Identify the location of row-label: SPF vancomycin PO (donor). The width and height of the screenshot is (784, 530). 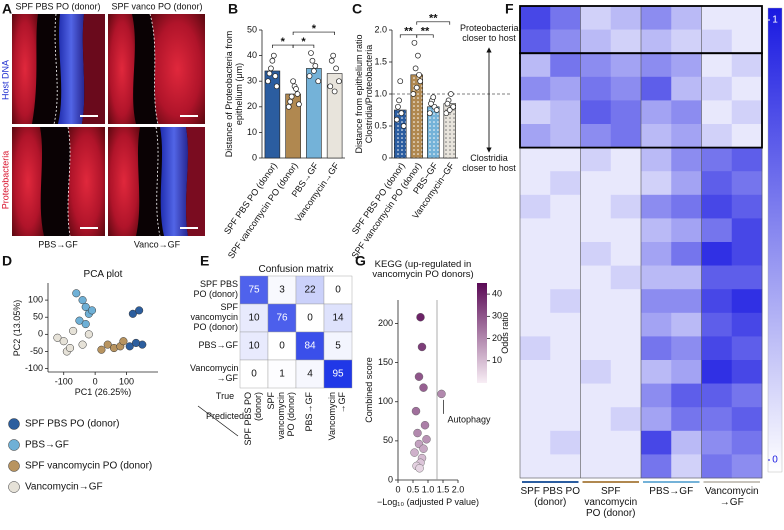
(214, 317).